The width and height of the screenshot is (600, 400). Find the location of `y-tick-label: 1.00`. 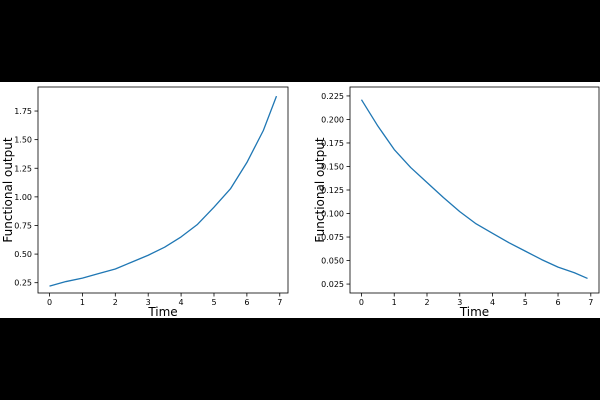

y-tick-label: 1.00 is located at coordinates (23, 197).